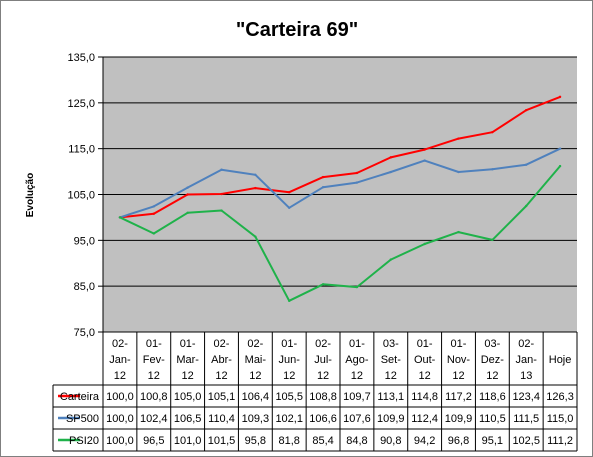  Describe the element at coordinates (153, 441) in the screenshot. I see `data-cell: 96,5` at that location.